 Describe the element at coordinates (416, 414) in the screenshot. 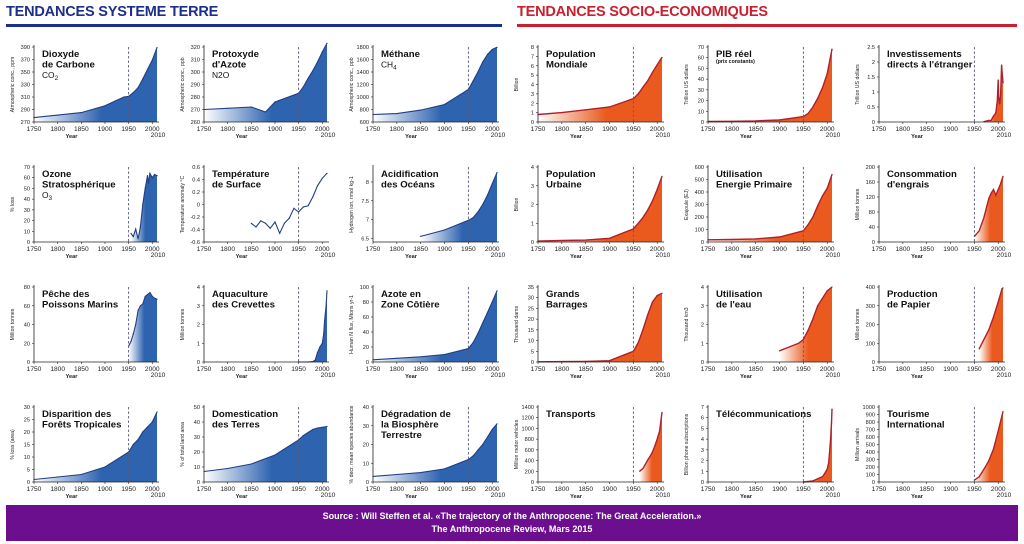

I see `chart-title: Dégradation de` at that location.